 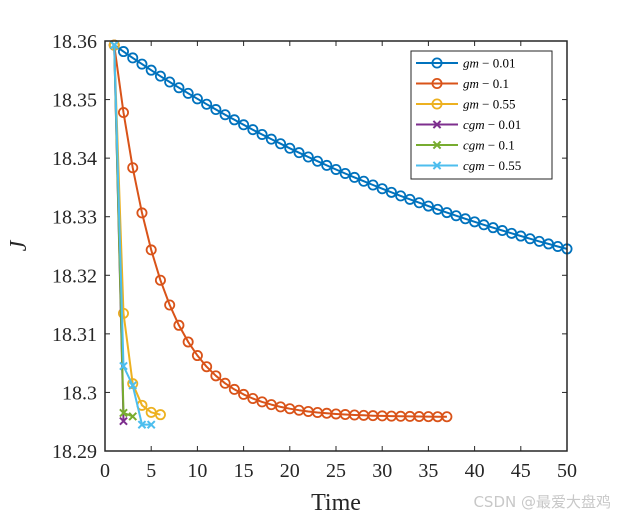 What do you see at coordinates (336, 471) in the screenshot?
I see `x-tick-label: 25` at bounding box center [336, 471].